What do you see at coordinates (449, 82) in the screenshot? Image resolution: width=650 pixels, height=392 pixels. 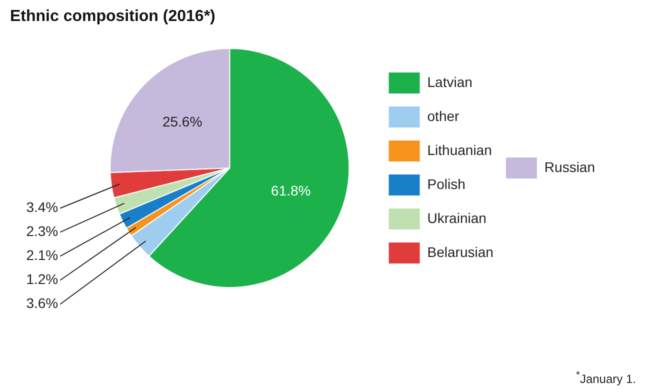 I see `legend-label: Latvian` at bounding box center [449, 82].